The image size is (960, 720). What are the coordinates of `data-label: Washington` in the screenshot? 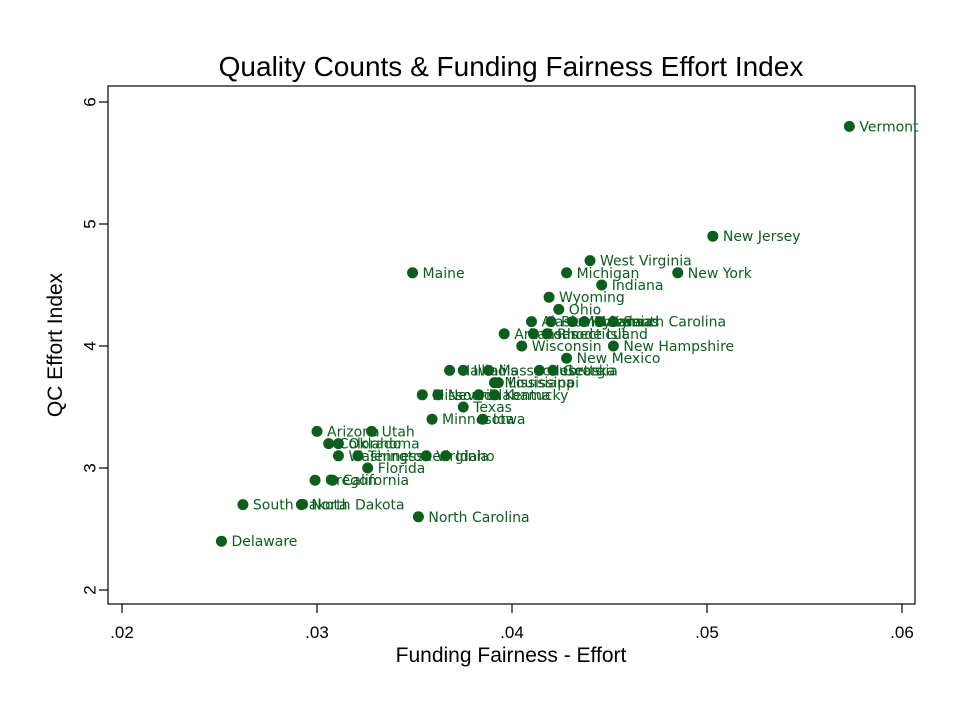 It's located at (389, 457).